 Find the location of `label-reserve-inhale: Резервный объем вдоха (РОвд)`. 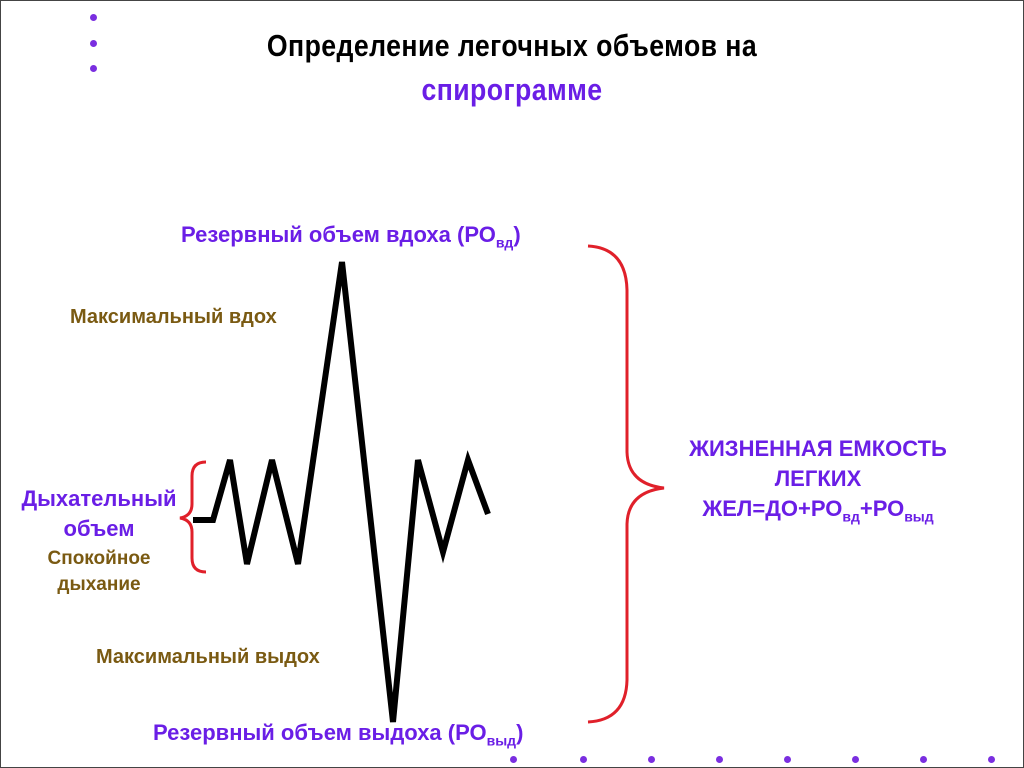

label-reserve-inhale: Резервный объем вдоха (РОвд) is located at coordinates (351, 236).